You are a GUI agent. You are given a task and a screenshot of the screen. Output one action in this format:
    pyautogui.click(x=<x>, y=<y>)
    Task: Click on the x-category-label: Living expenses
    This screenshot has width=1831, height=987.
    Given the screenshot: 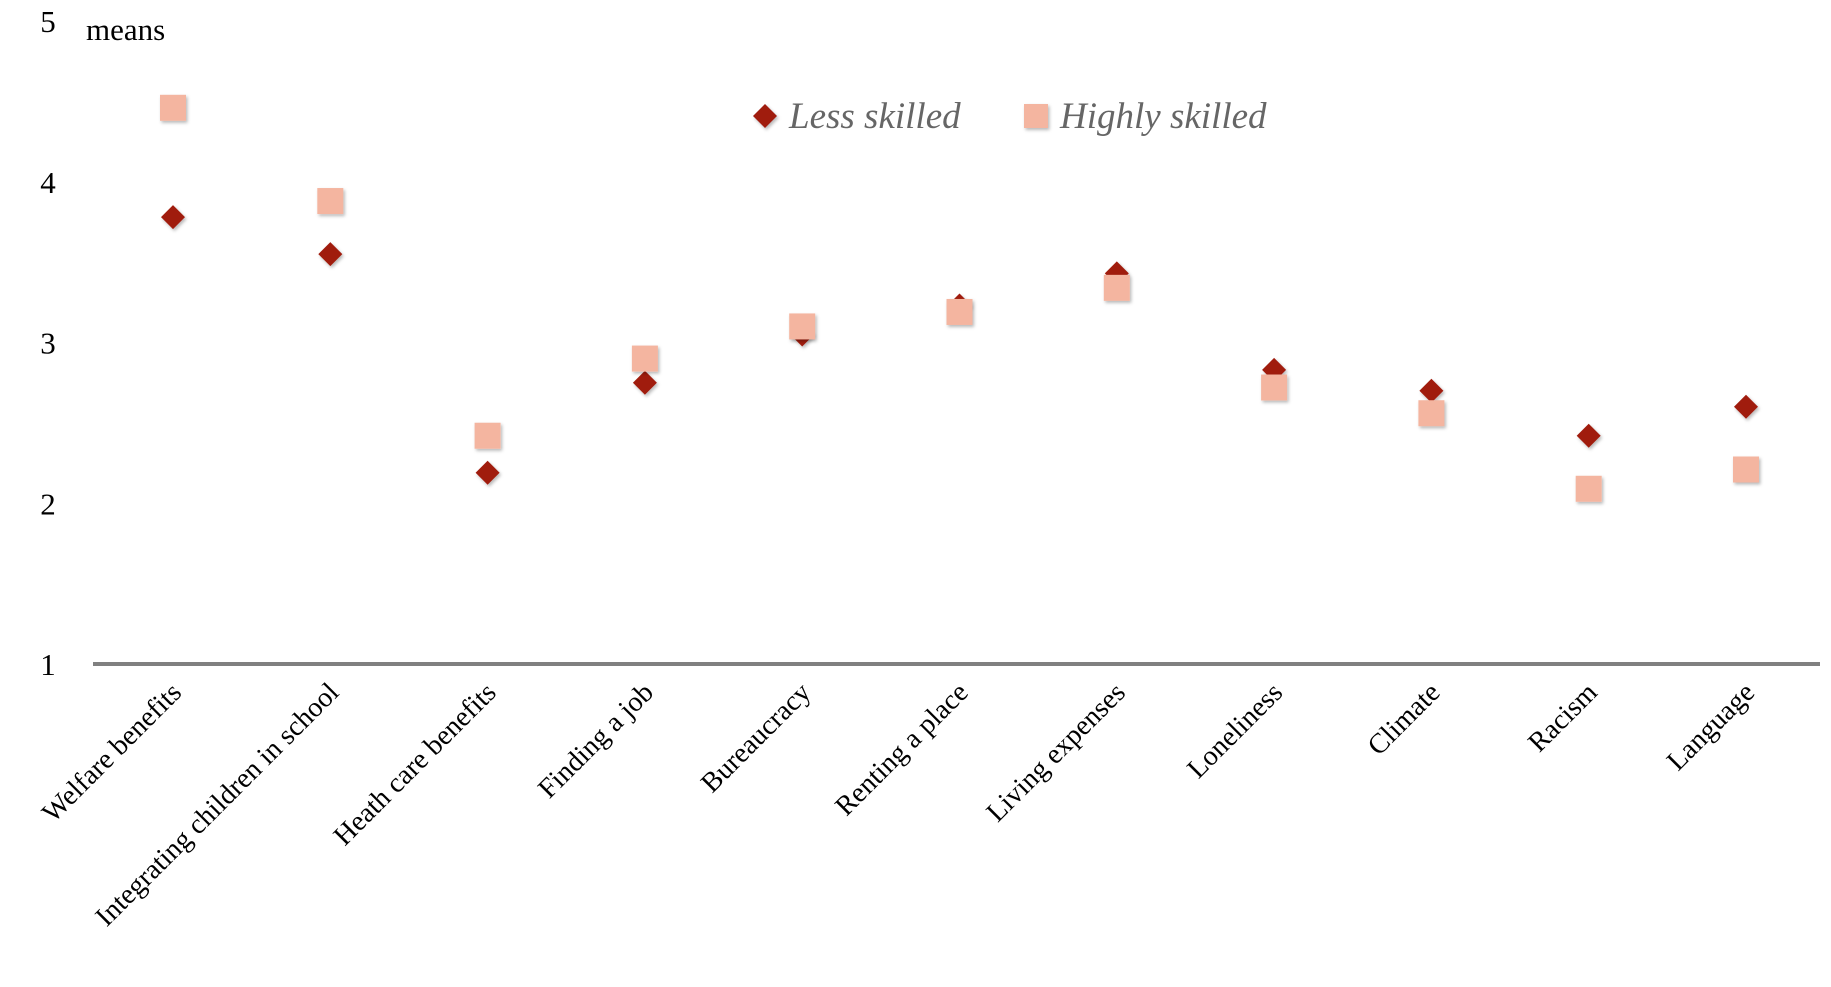 What is the action you would take?
    pyautogui.click(x=1056, y=752)
    